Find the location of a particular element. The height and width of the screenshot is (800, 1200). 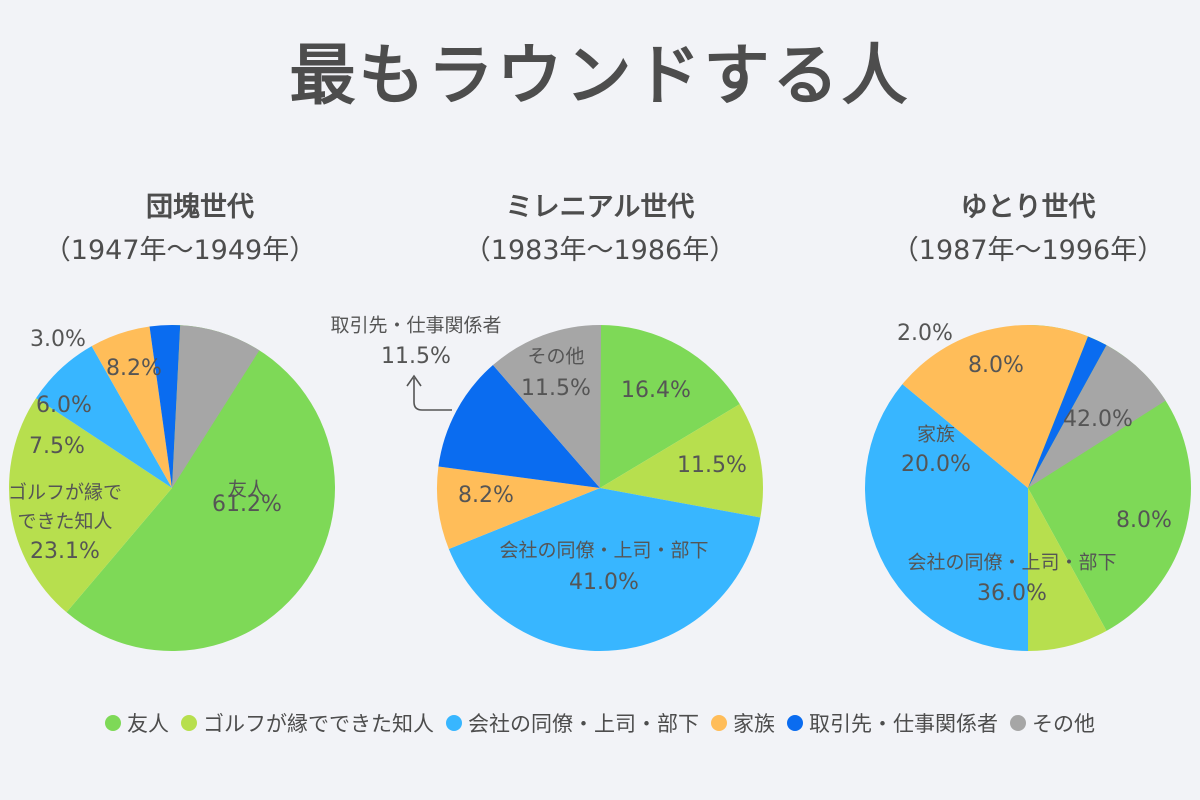

chart-title-millennial: ミレニアル世代 is located at coordinates (600, 207).